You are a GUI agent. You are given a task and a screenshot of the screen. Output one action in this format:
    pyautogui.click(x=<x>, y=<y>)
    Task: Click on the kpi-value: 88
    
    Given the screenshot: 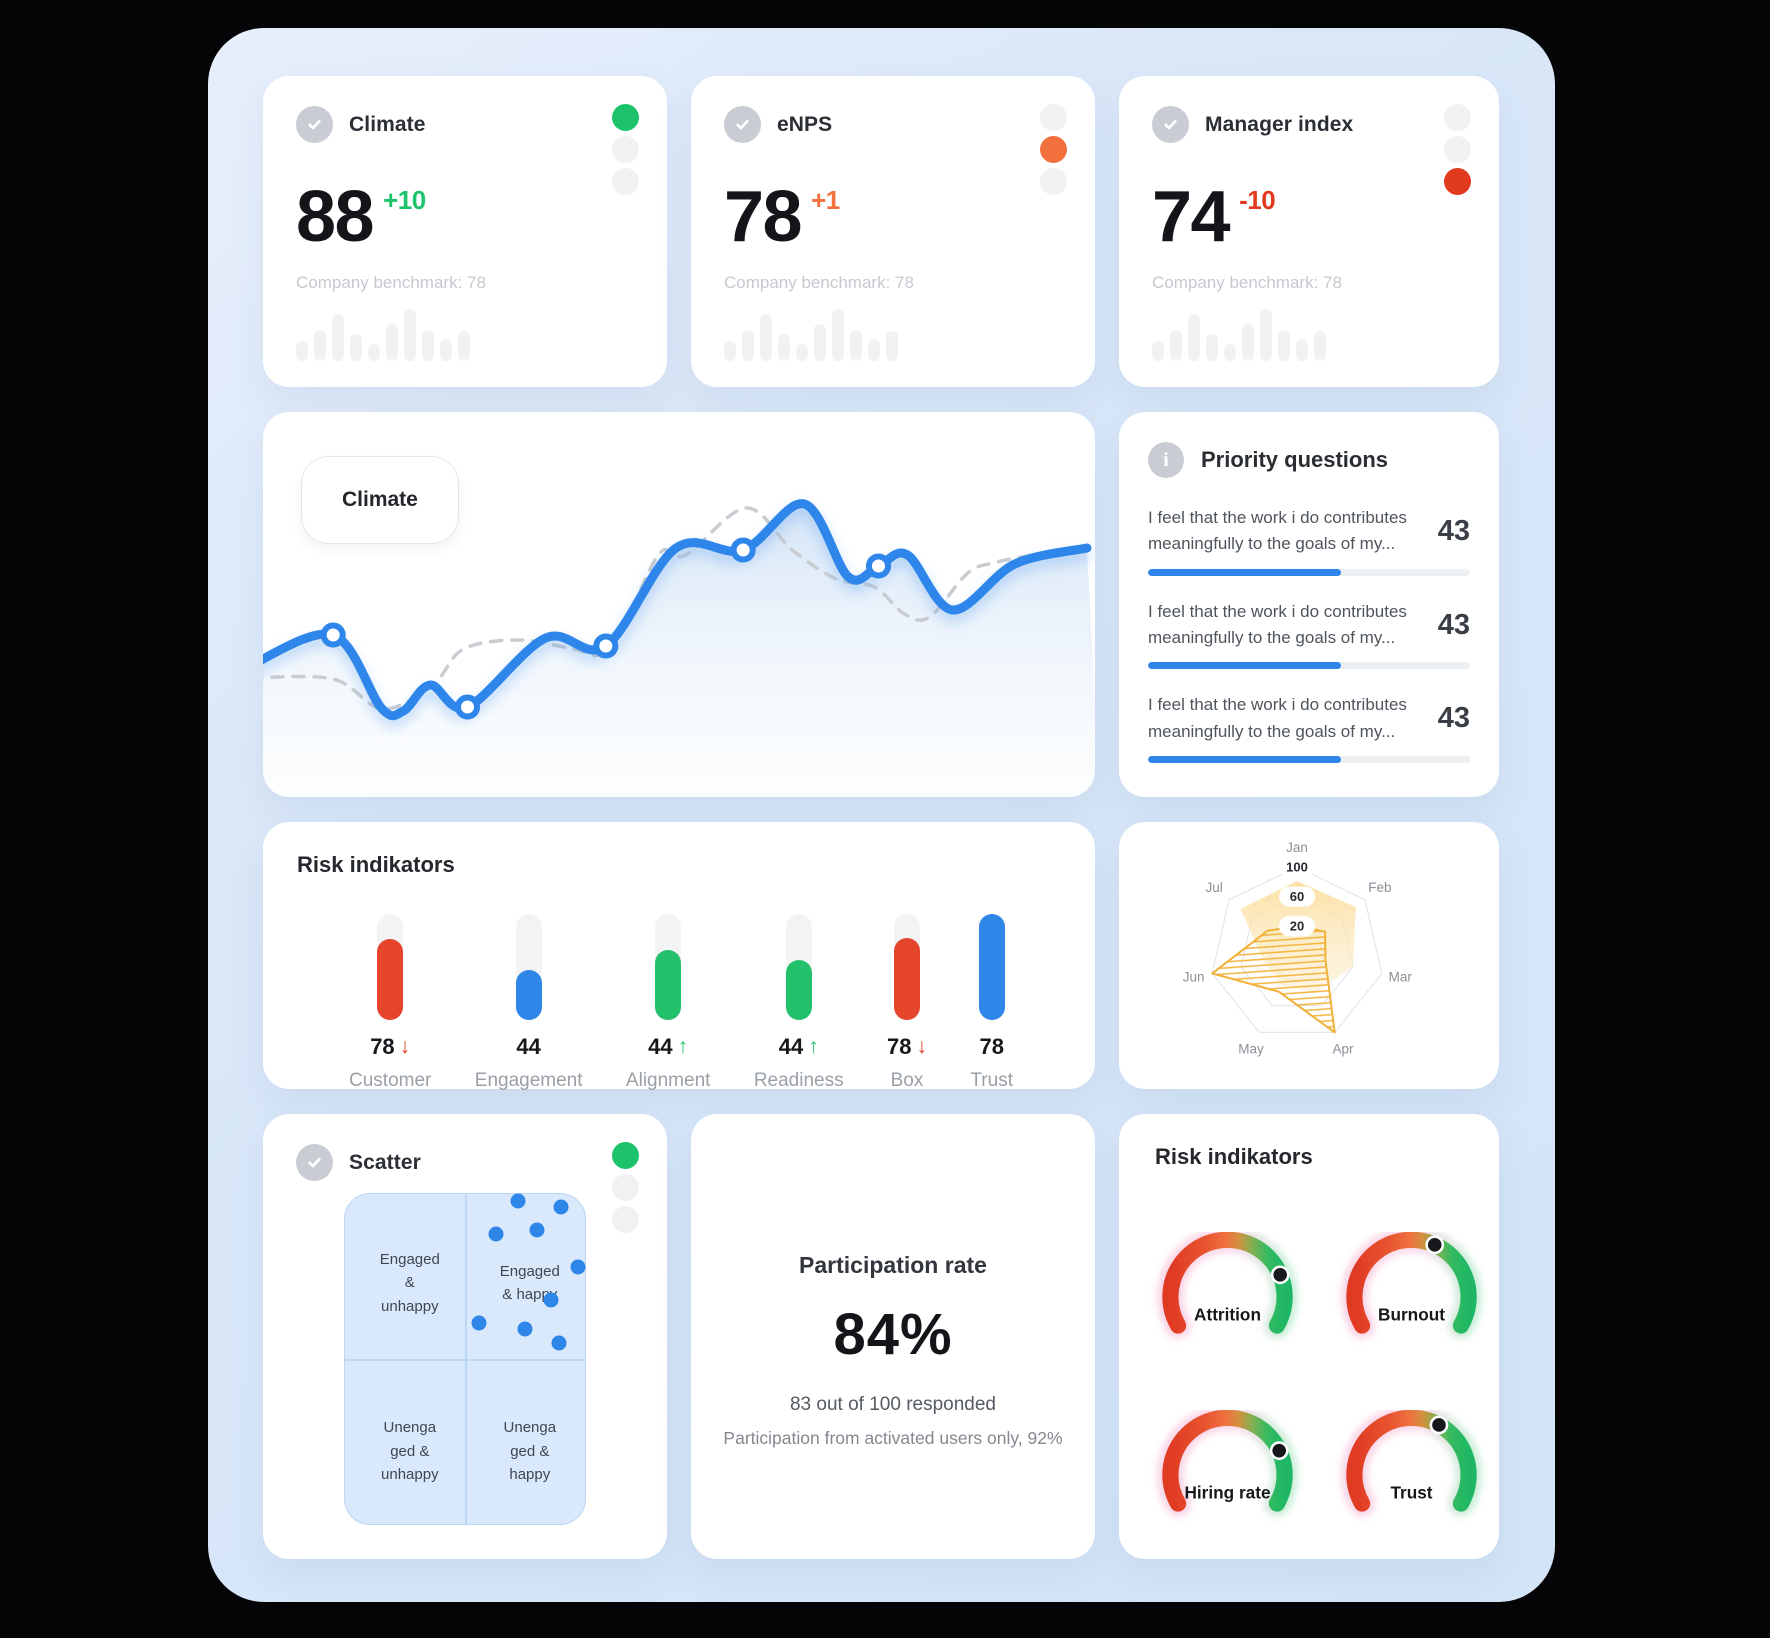 What is the action you would take?
    pyautogui.click(x=335, y=217)
    